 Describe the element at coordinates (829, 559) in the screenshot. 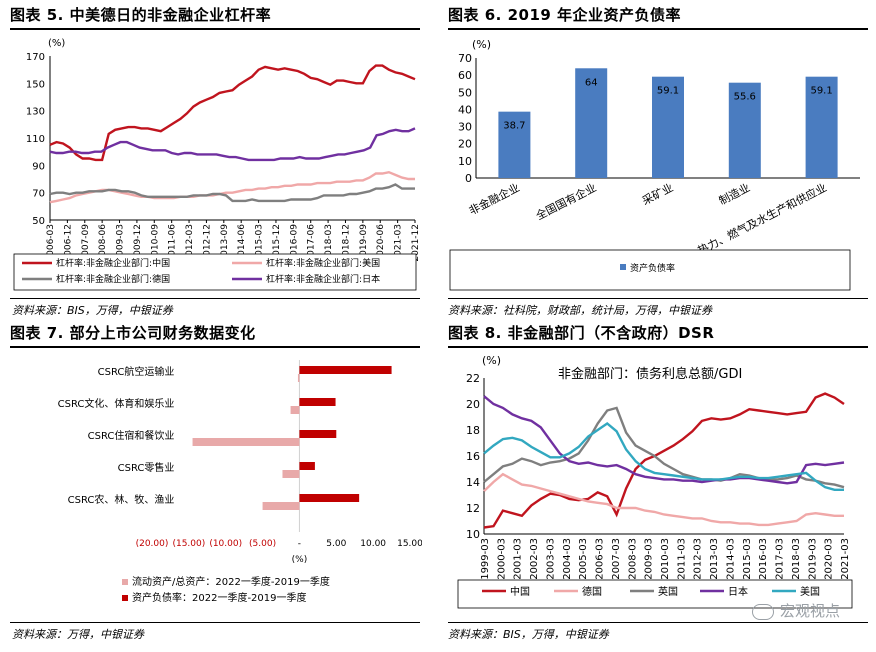

I see `chart8-xtick: 2020-03` at that location.